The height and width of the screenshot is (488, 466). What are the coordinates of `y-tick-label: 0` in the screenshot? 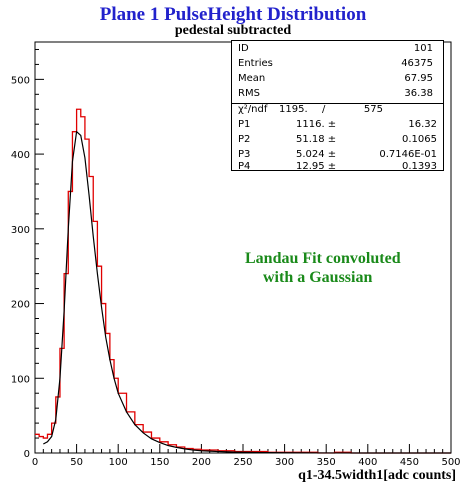 It's located at (27, 454).